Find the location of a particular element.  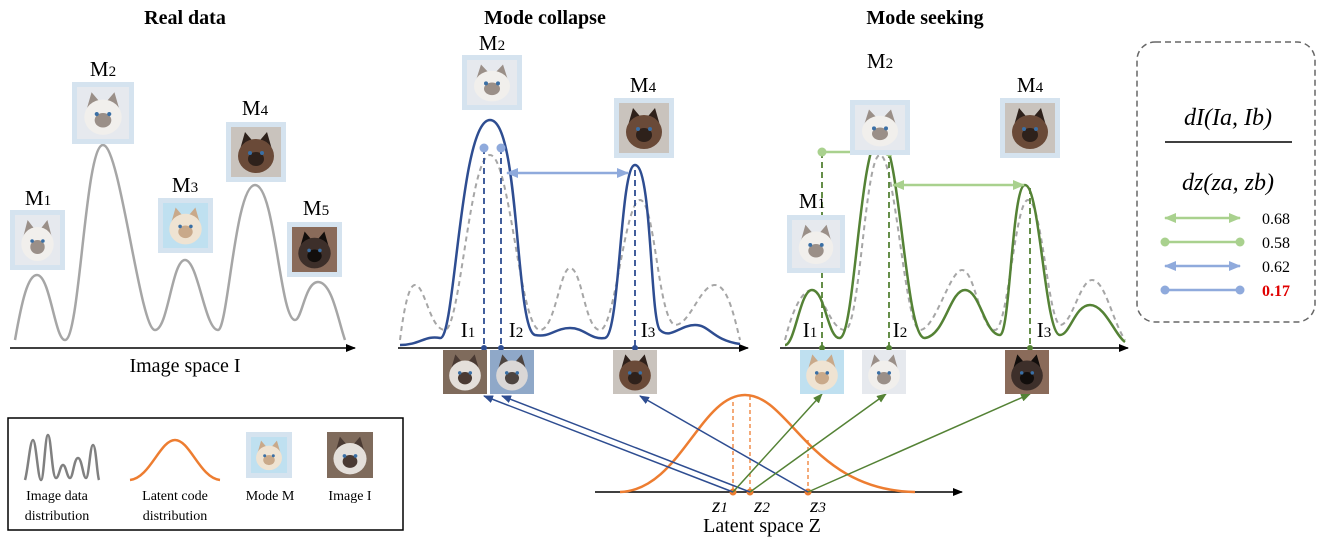

legend-label: Latent code is located at coordinates (175, 496).